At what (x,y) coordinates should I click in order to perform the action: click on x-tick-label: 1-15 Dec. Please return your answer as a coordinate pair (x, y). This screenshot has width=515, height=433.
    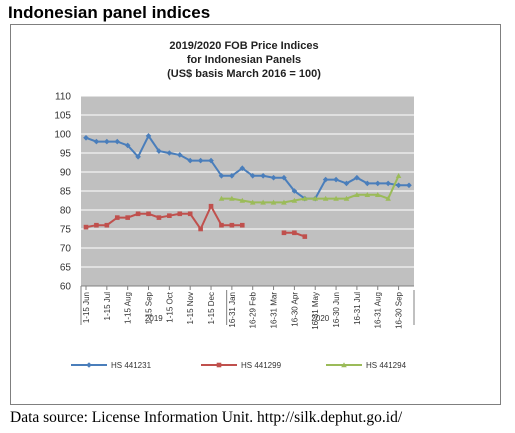
    Looking at the image, I should click on (211, 308).